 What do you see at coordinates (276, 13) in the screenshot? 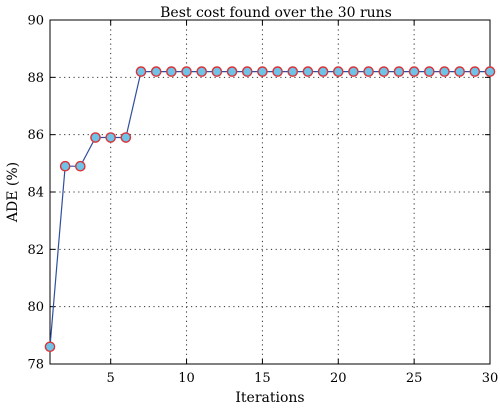
I see `chart-title: Best cost found over the 30 runs` at bounding box center [276, 13].